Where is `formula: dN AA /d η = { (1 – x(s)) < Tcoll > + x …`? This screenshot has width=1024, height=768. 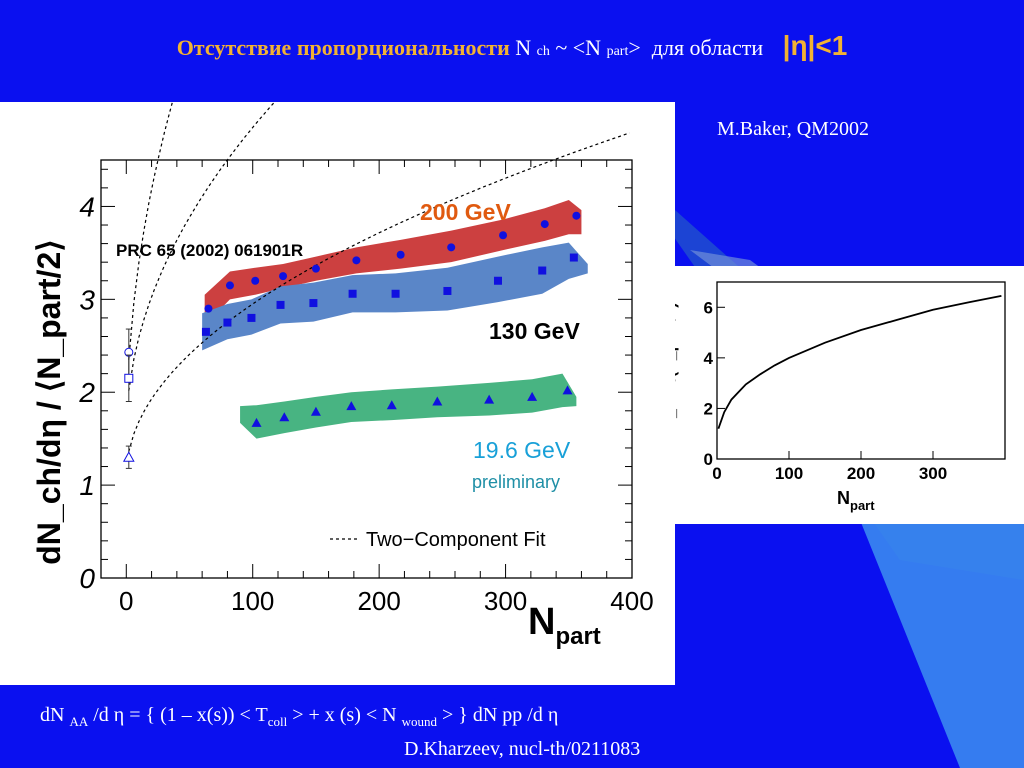
formula: dN AA /d η = { (1 – x(s)) < Tcoll > + x … is located at coordinates (299, 716).